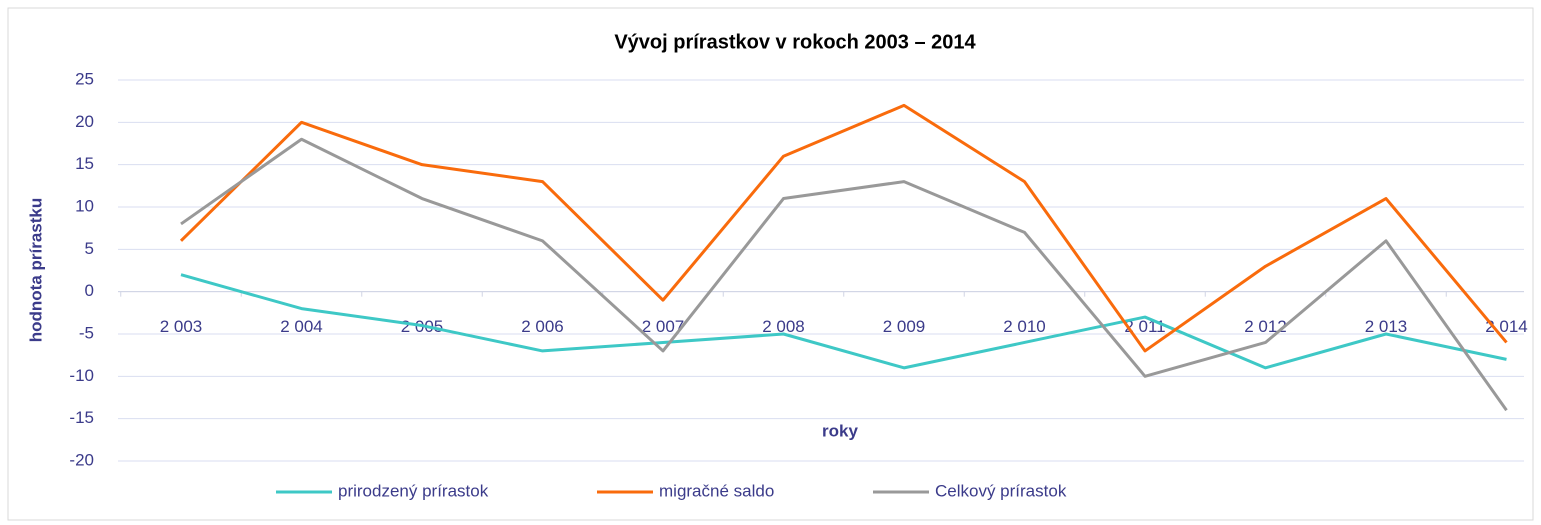  What do you see at coordinates (795, 42) in the screenshot?
I see `chart-title: Vývoj prírastkov v rokoch 2003 – 2014` at bounding box center [795, 42].